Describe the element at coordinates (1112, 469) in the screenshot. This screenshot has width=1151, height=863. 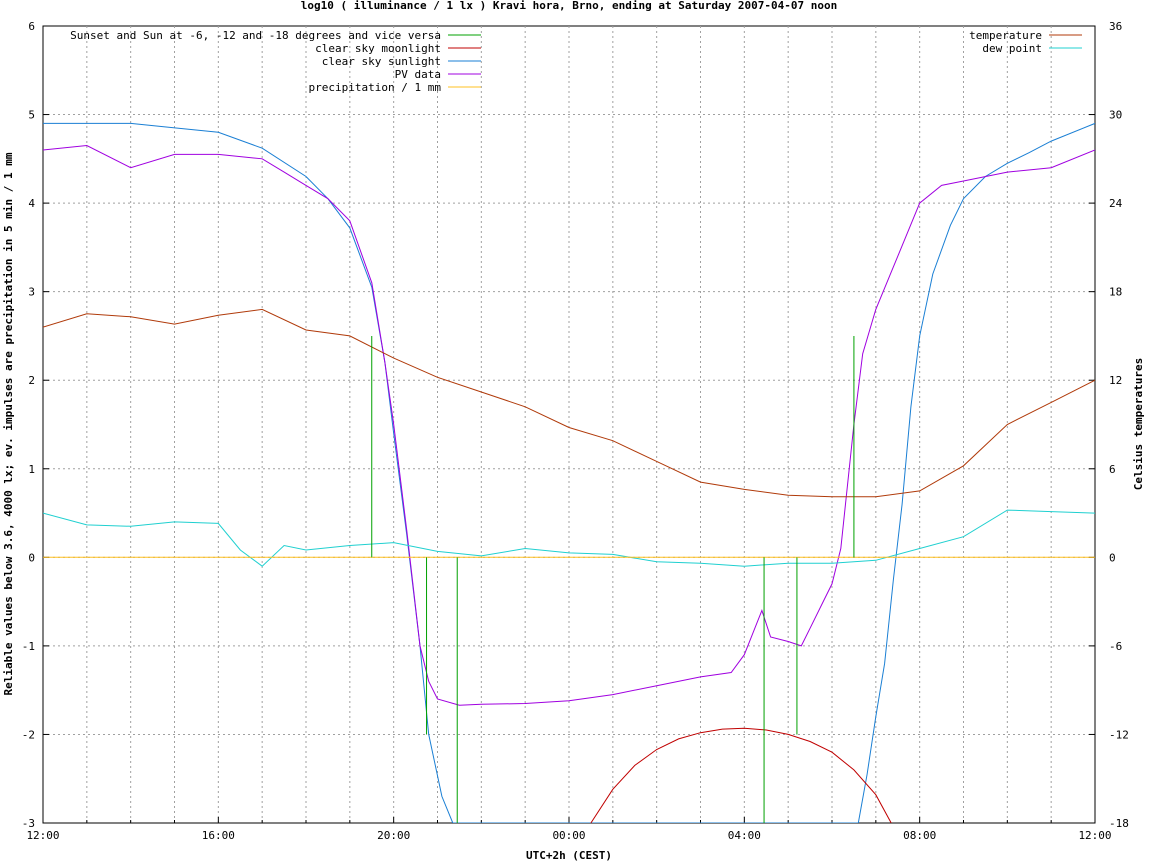
I see `y2-tick-label: 6` at that location.